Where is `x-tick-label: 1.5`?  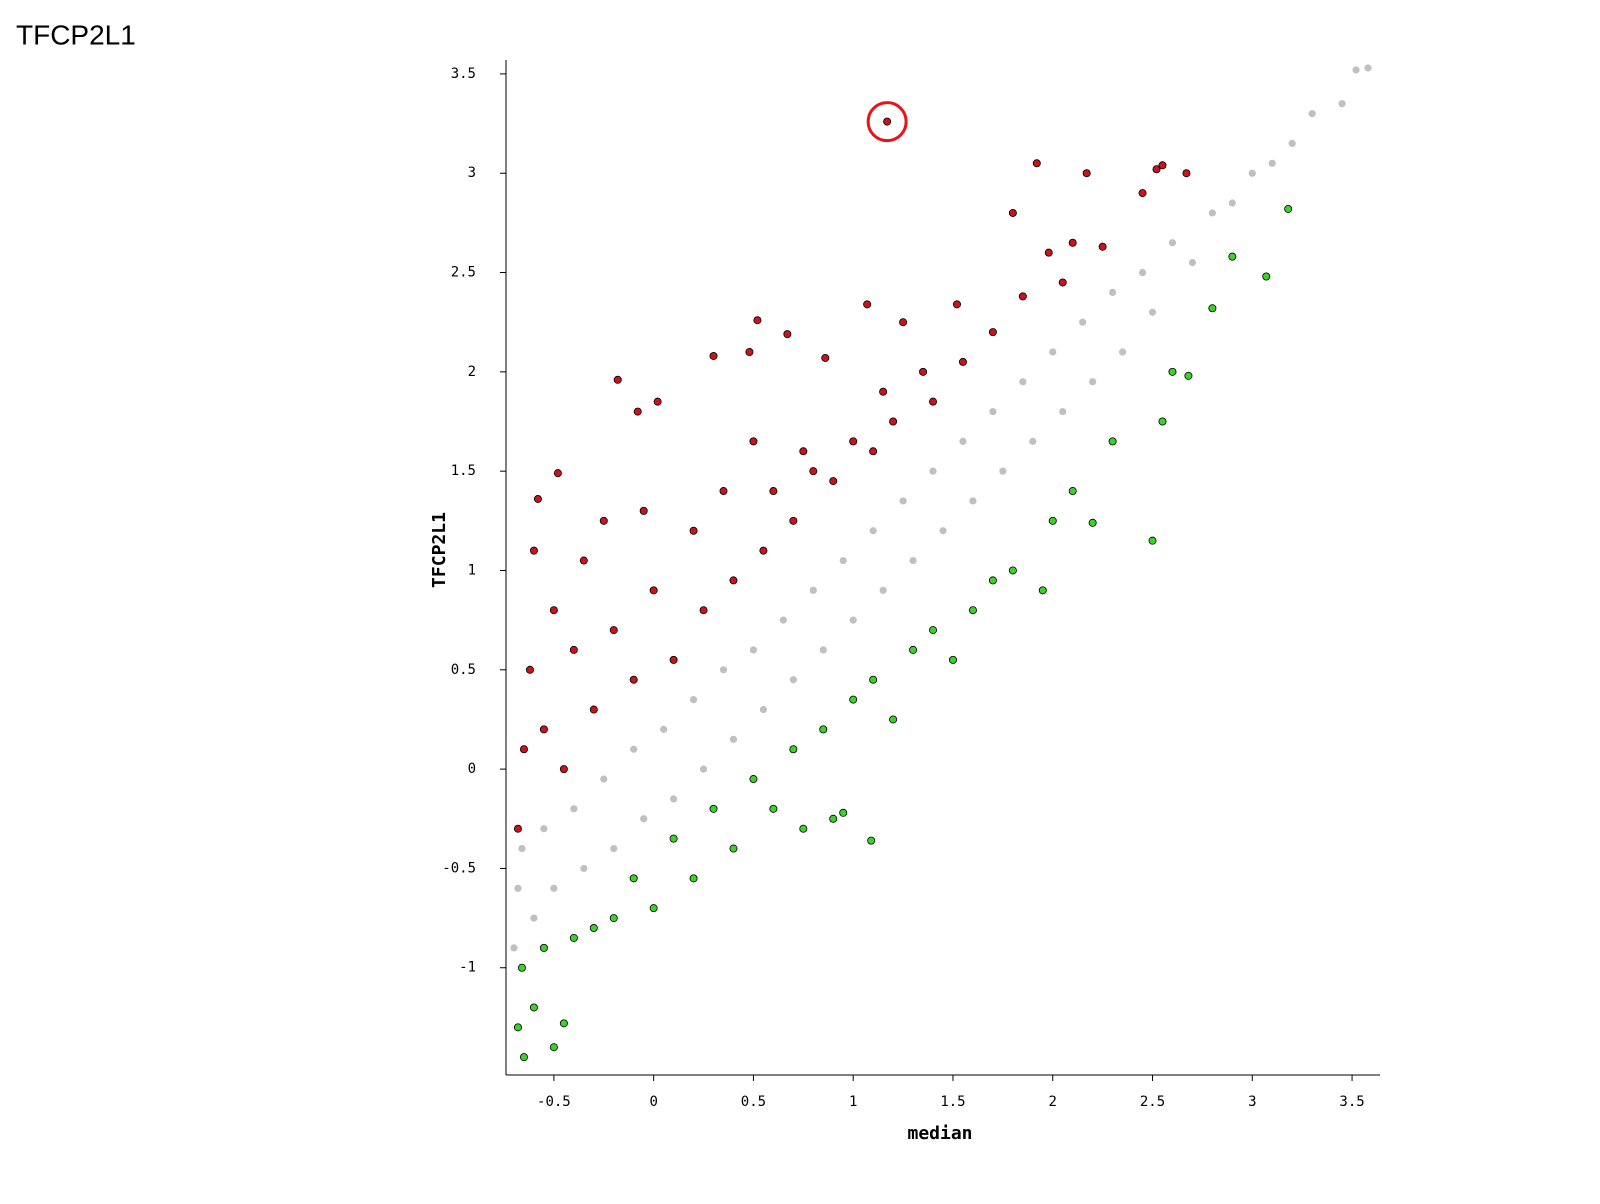 x-tick-label: 1.5 is located at coordinates (952, 1102).